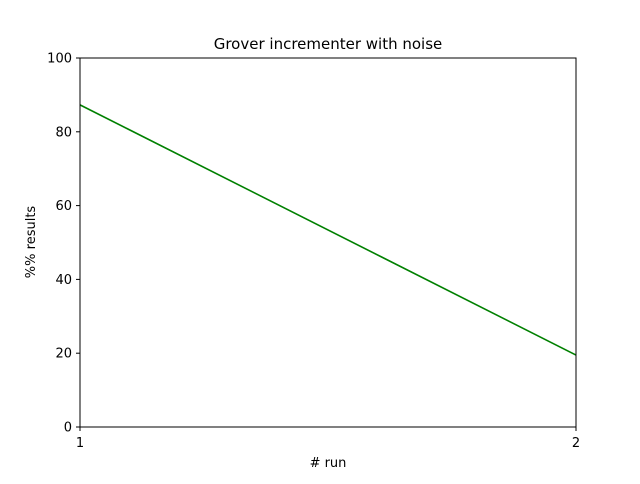 The image size is (640, 484). What do you see at coordinates (63, 206) in the screenshot?
I see `y-tick-label: 60` at bounding box center [63, 206].